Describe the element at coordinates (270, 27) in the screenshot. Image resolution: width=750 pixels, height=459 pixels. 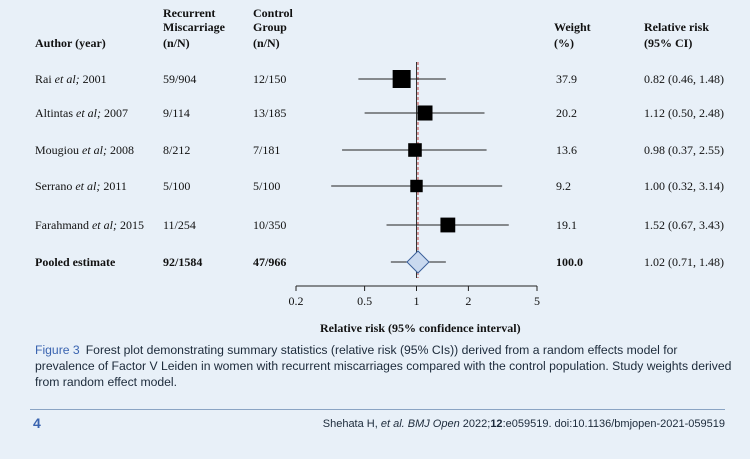
I see `header-control-line2: Group` at that location.